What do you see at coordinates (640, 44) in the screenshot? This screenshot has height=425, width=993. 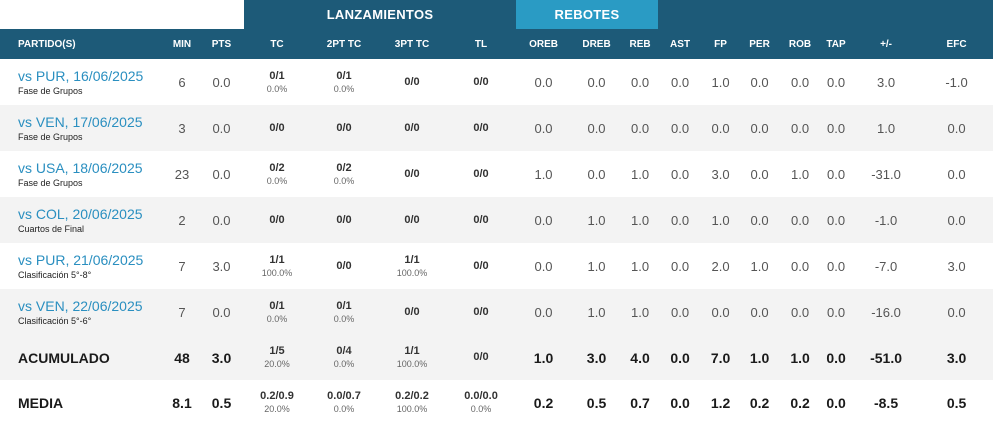 I see `col-header-reb: REB` at bounding box center [640, 44].